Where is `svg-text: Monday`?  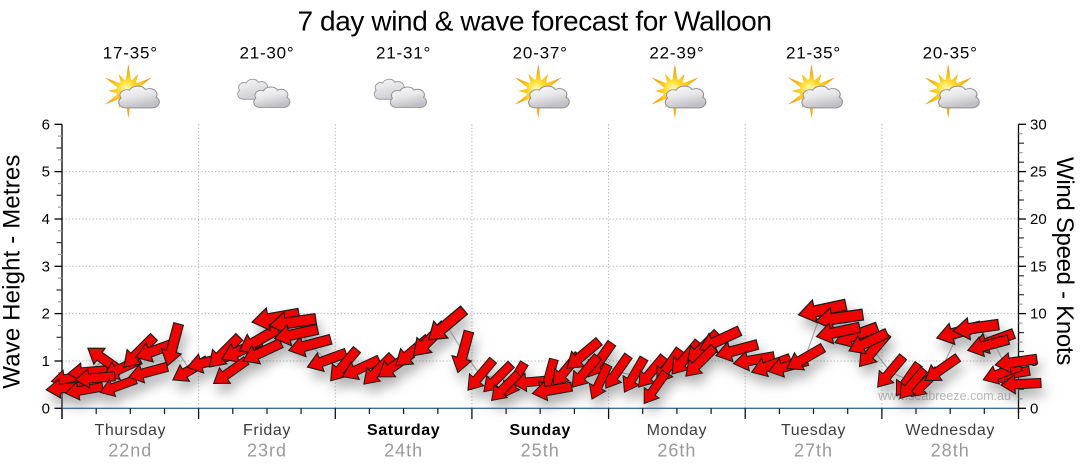
svg-text: Monday is located at coordinates (677, 430).